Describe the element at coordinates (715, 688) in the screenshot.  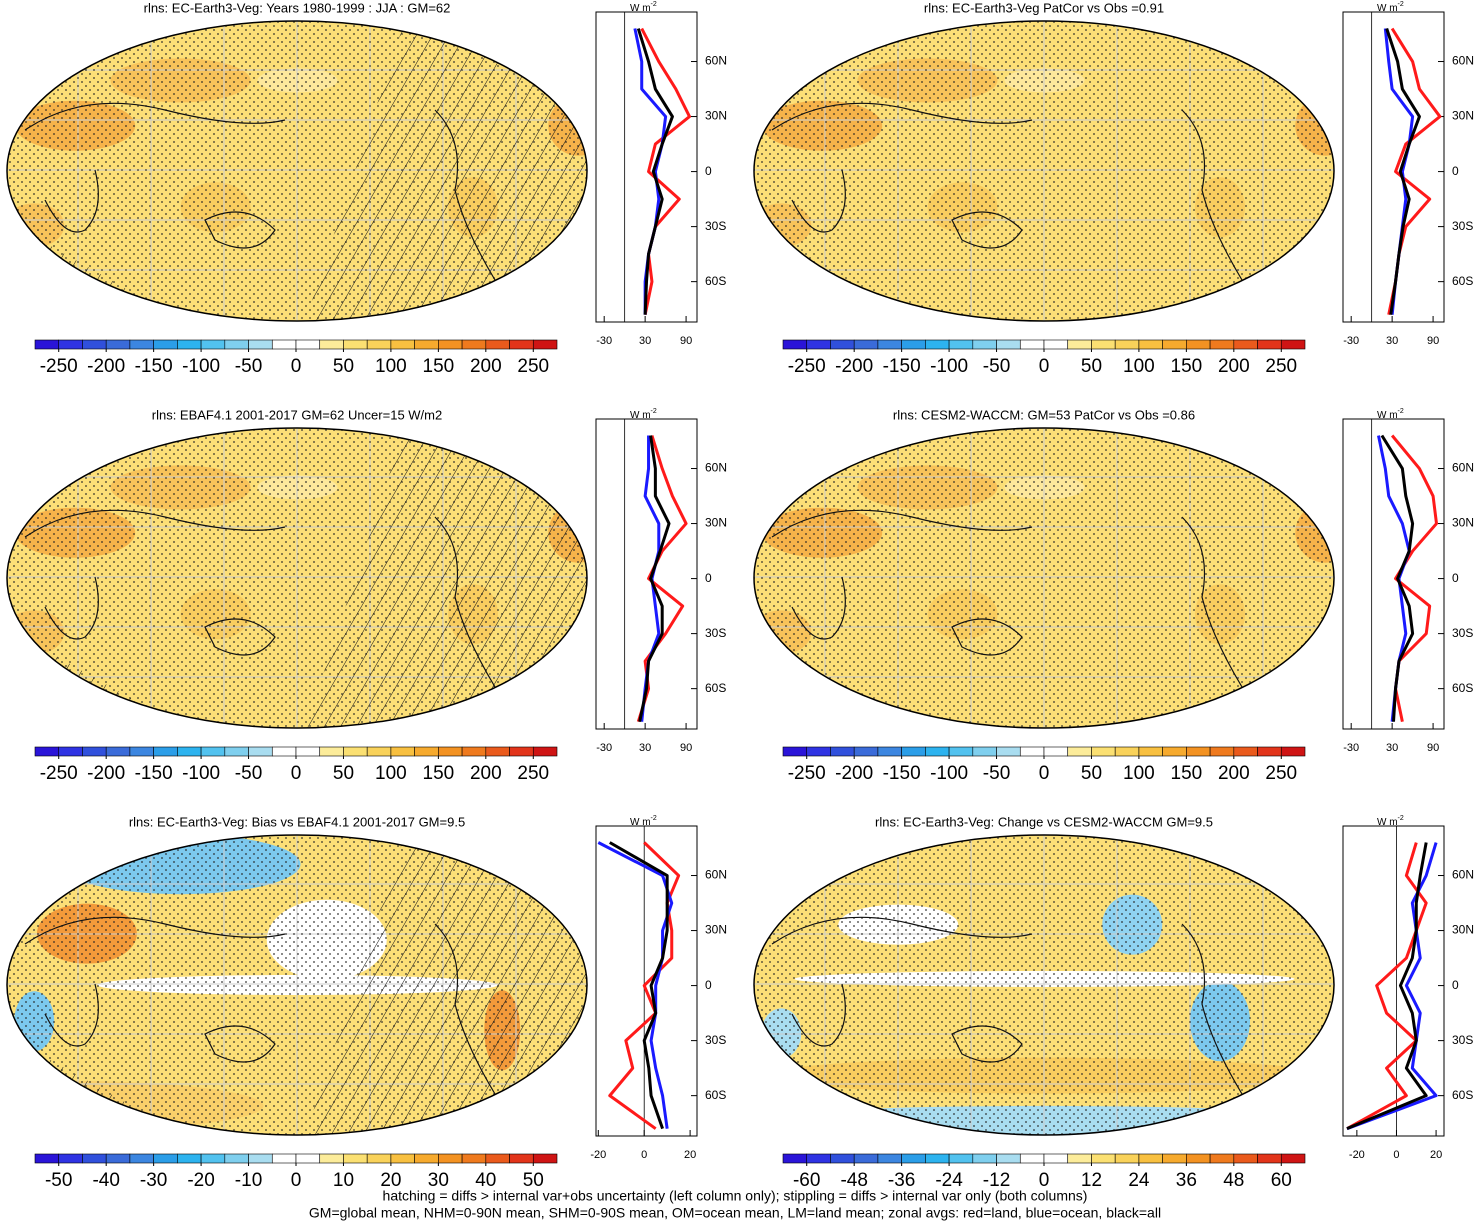
I see `y-tick-label: 60S` at that location.